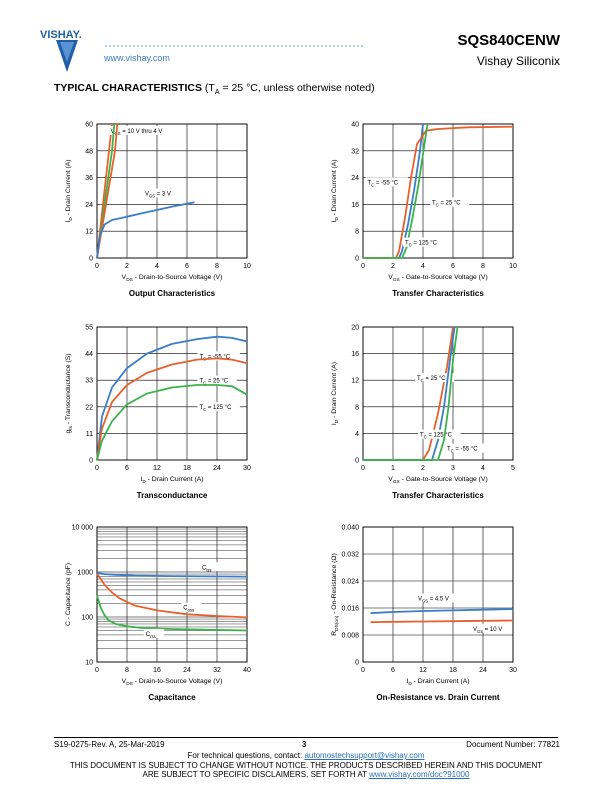  What do you see at coordinates (61, 35) in the screenshot?
I see `brand-text: VISHAY.` at bounding box center [61, 35].